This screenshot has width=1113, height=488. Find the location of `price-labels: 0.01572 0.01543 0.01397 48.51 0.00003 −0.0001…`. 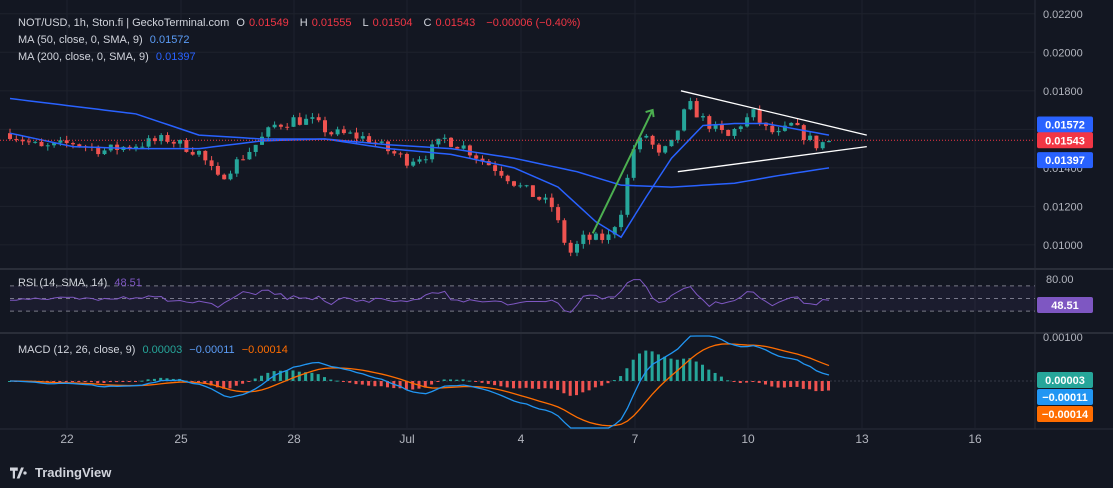

price-labels: 0.01572 0.01543 0.01397 48.51 0.00003 −0.0001… is located at coordinates (1065, 269).